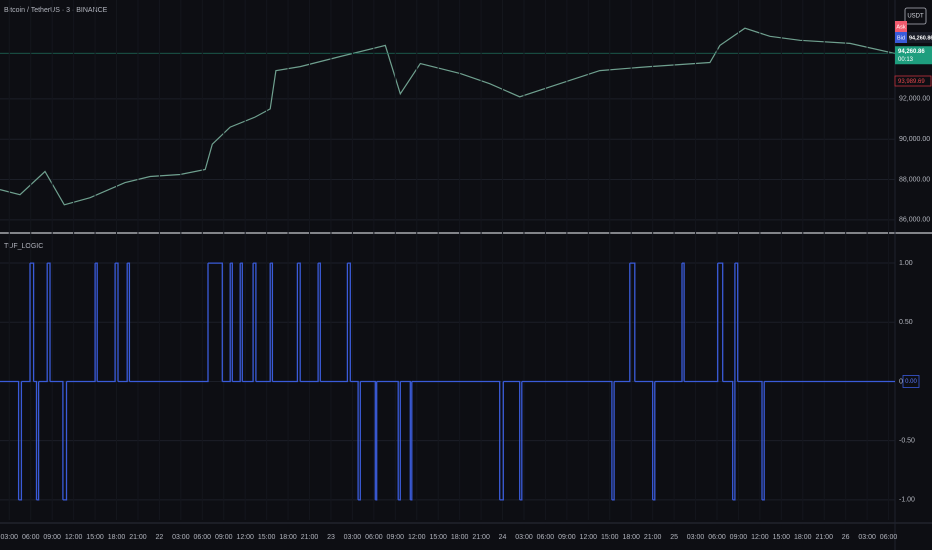 The width and height of the screenshot is (932, 550). What do you see at coordinates (906, 60) in the screenshot?
I see `countdown: 00:13` at bounding box center [906, 60].